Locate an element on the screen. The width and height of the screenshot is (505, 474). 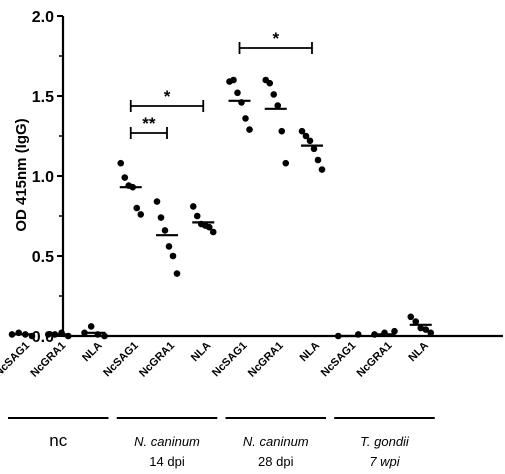
y-axis-label: OD 415nm (IgG) is located at coordinates (21, 174).